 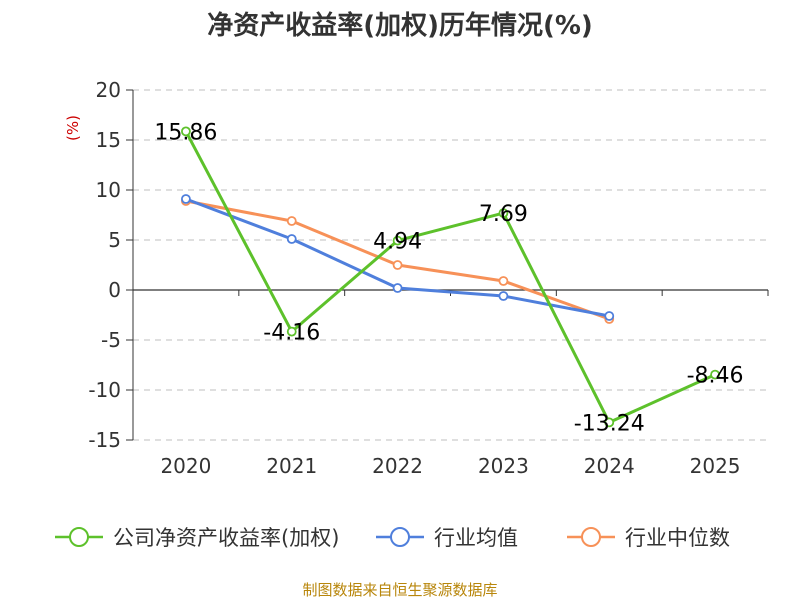 I want to click on data-label: -13.24, so click(x=609, y=423).